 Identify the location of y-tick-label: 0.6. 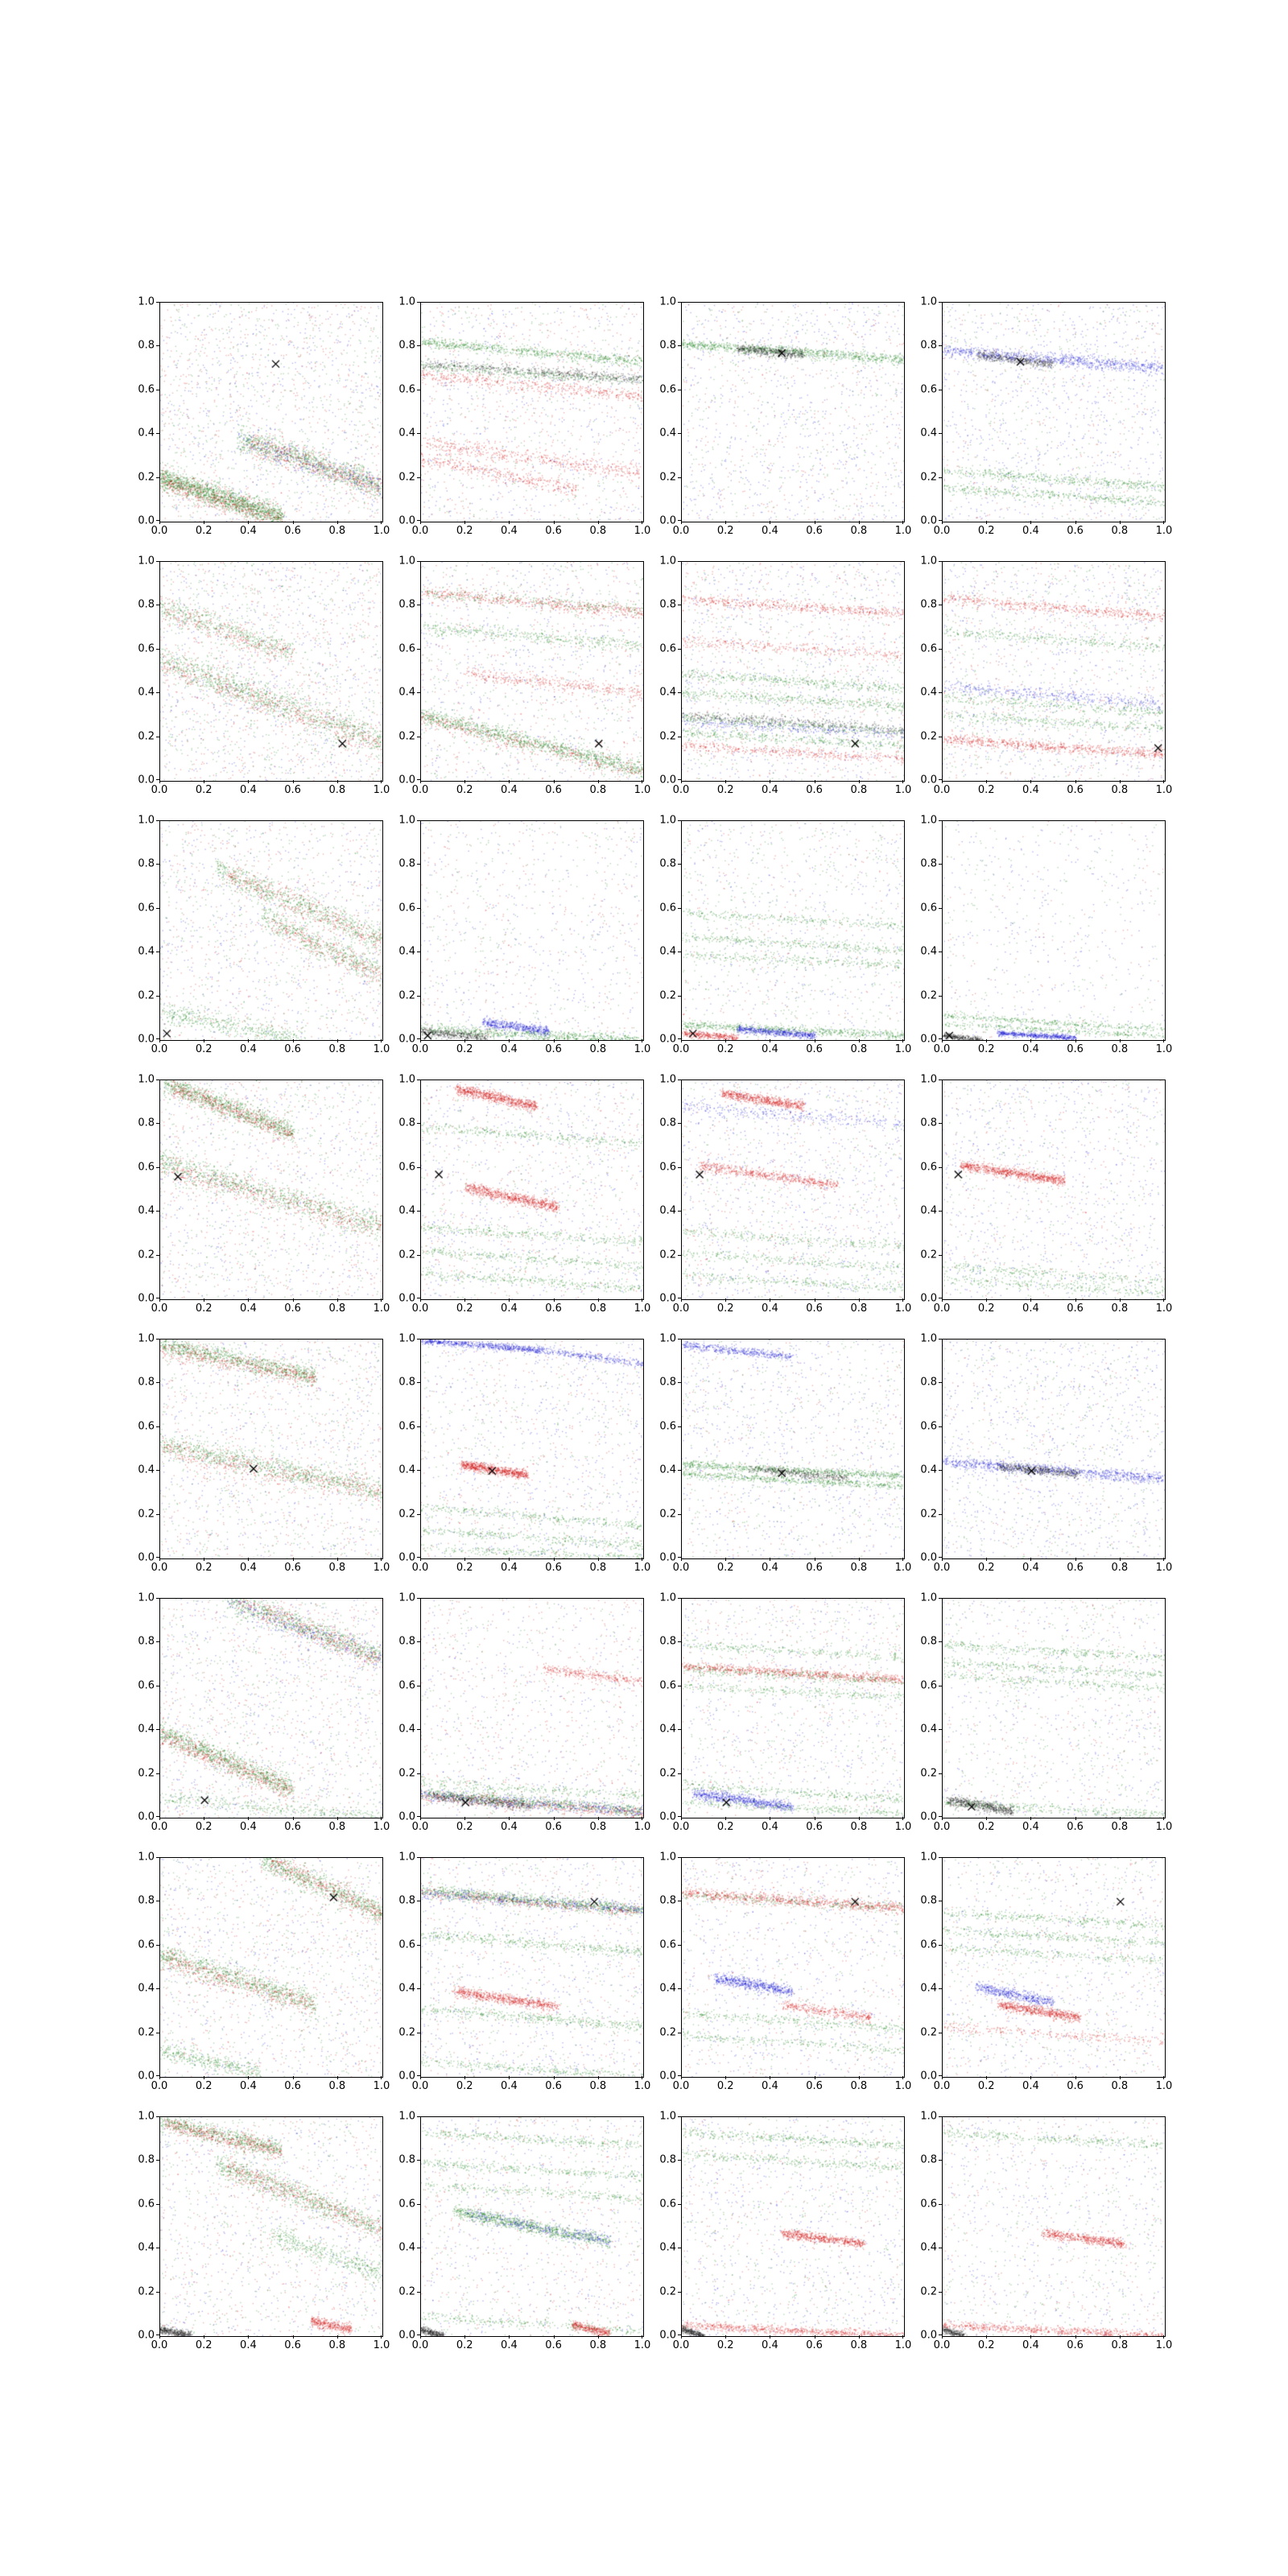
(146, 1167).